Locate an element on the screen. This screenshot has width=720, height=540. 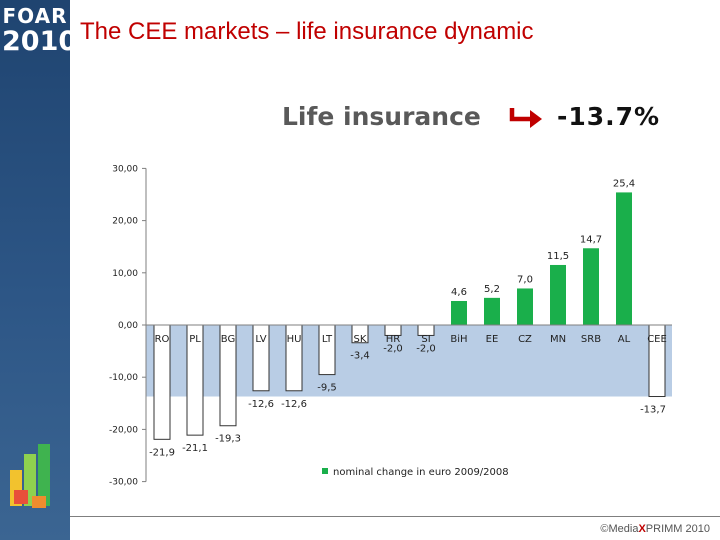
value-label: 14,7 is located at coordinates (591, 239).